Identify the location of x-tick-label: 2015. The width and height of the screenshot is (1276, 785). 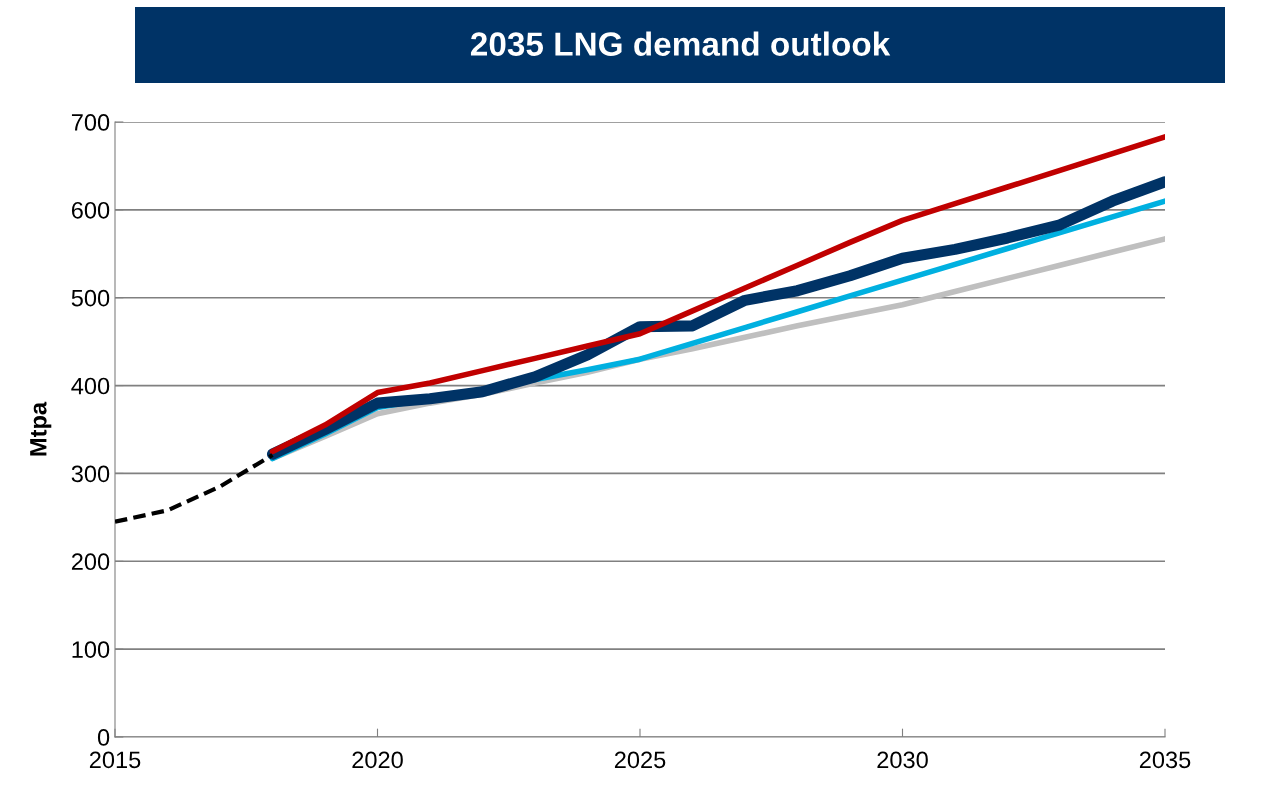
(115, 760).